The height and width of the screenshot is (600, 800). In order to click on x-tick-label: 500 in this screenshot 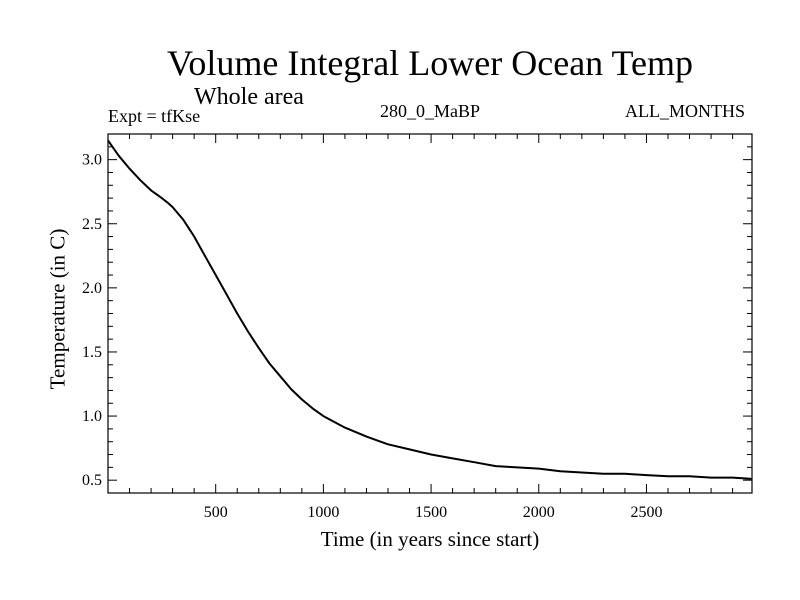, I will do `click(216, 512)`.